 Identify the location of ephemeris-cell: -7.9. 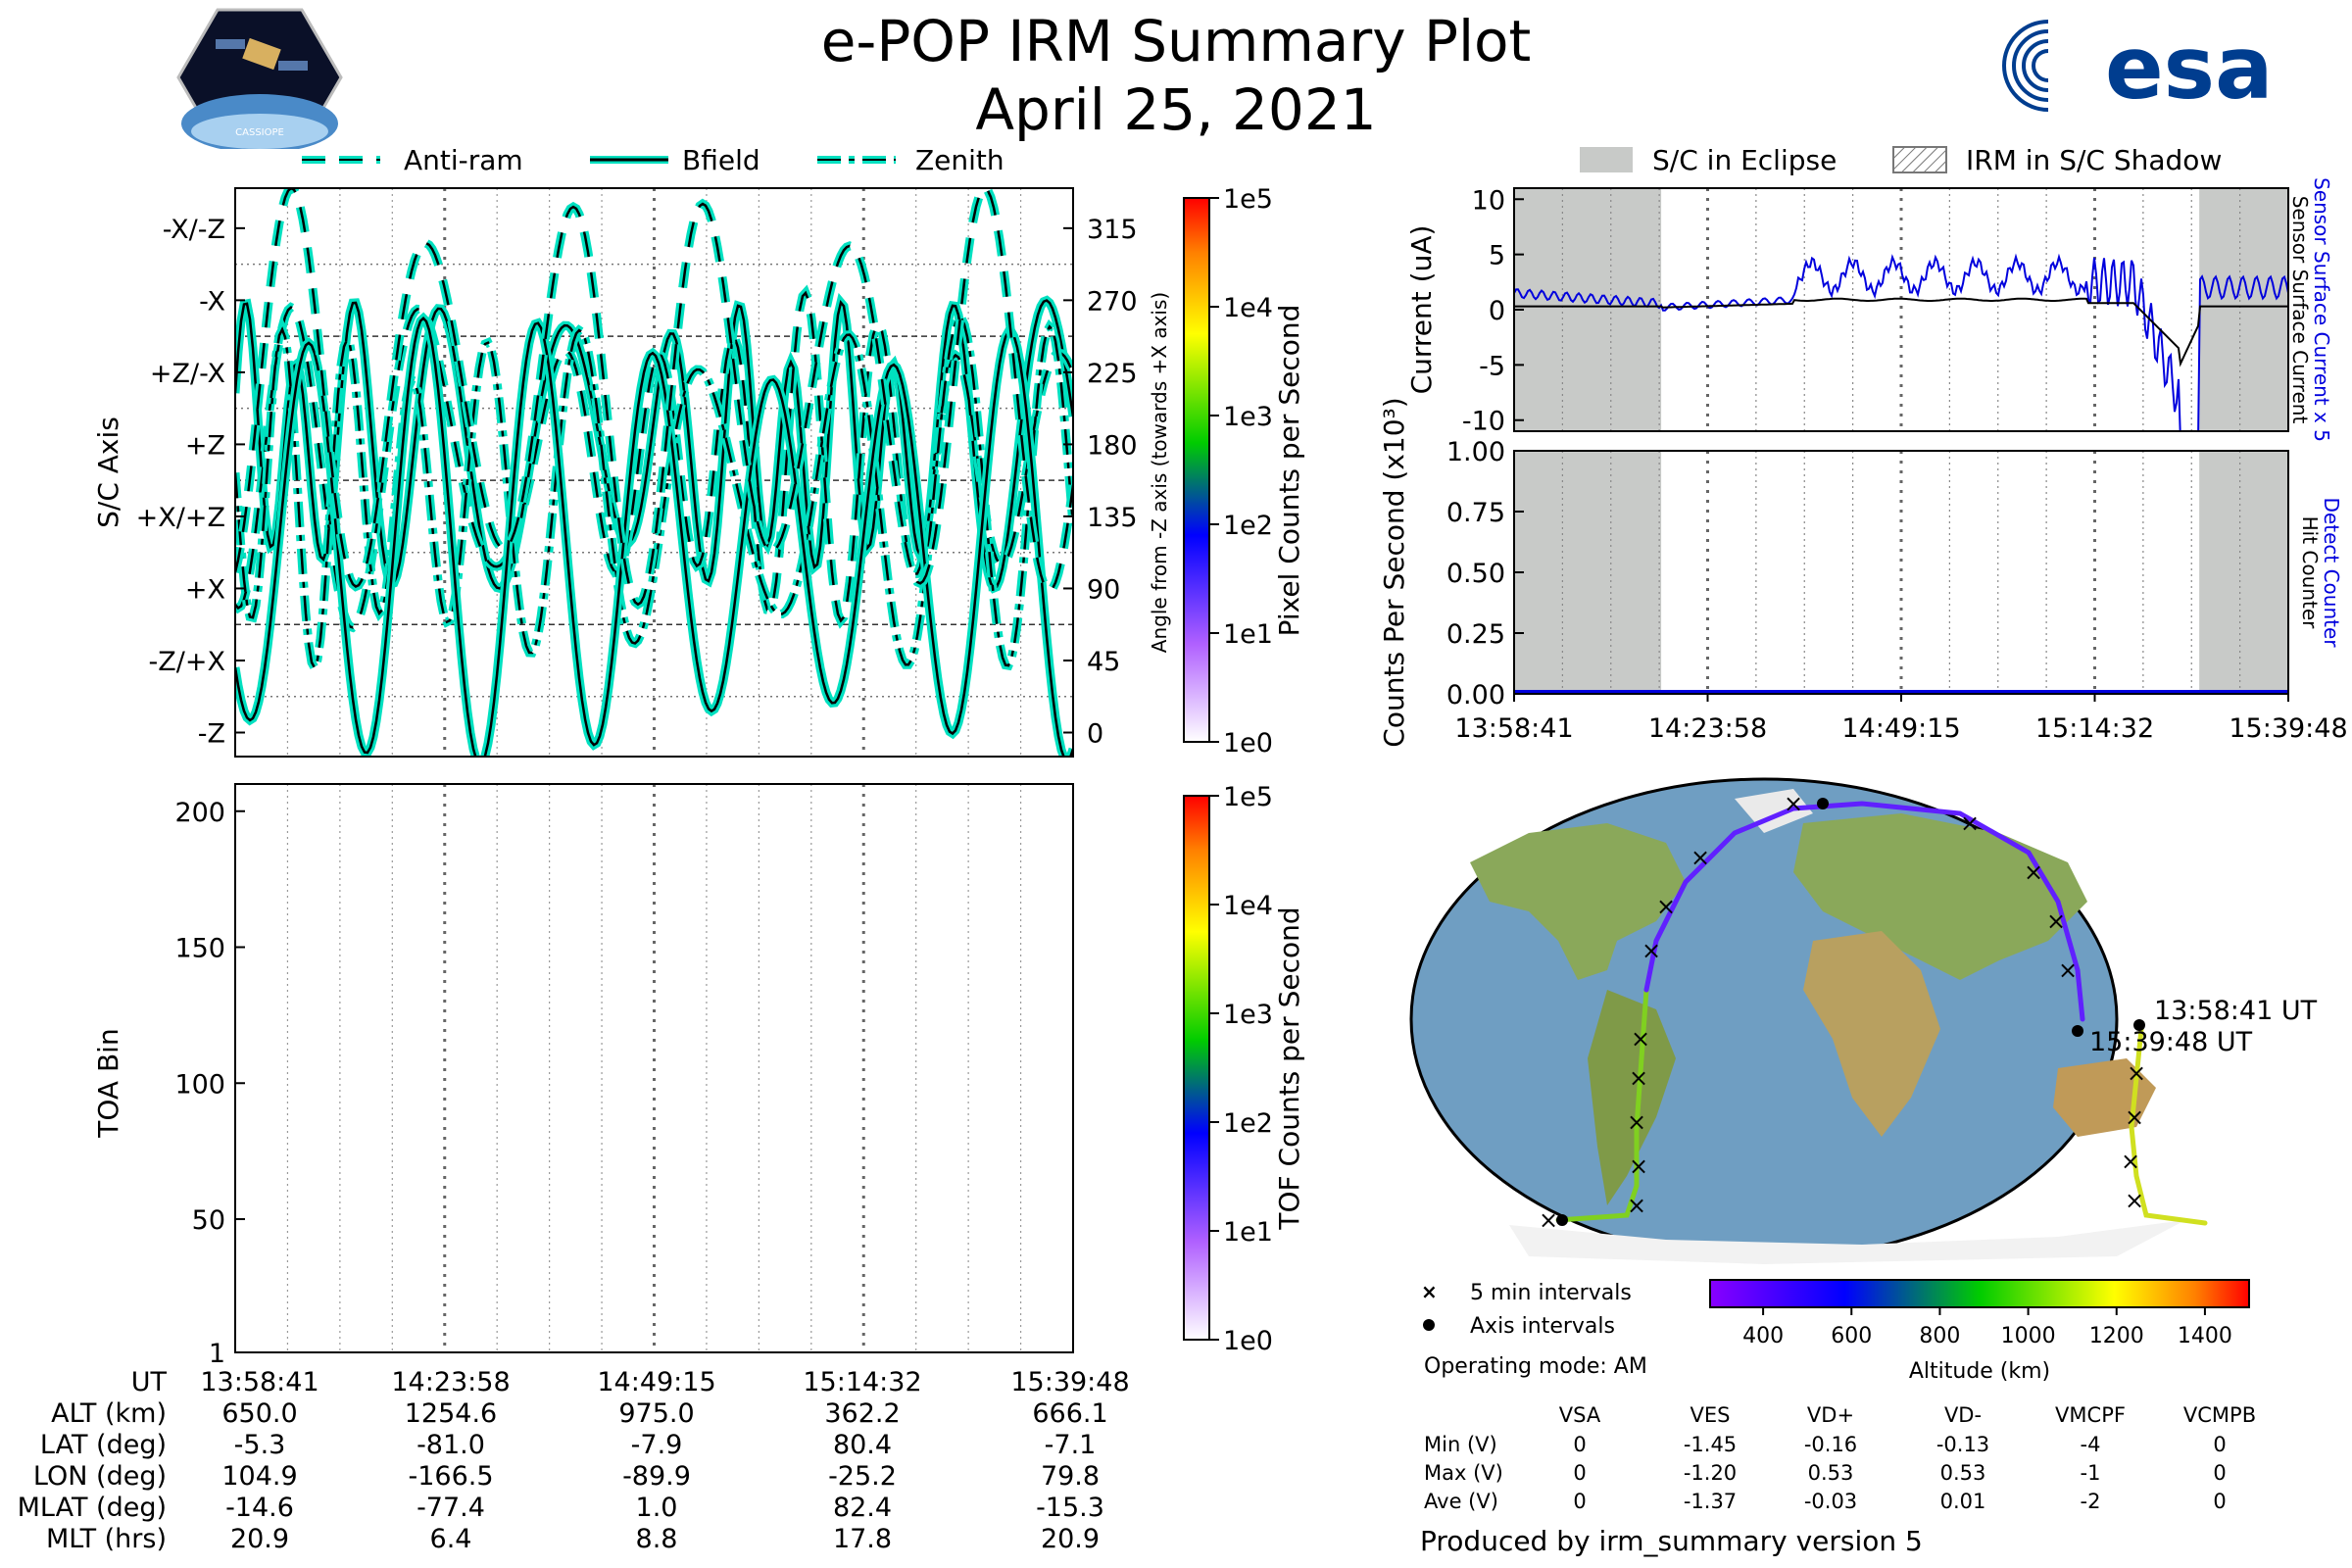
(656, 1445).